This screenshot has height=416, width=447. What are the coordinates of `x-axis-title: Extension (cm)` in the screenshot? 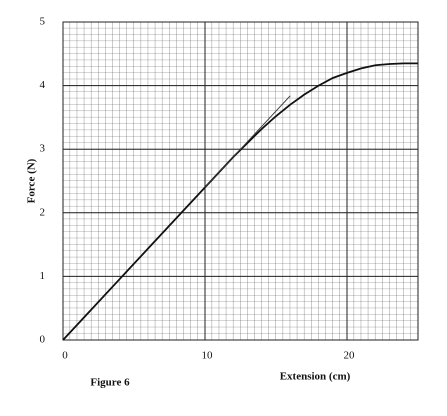 It's located at (315, 377).